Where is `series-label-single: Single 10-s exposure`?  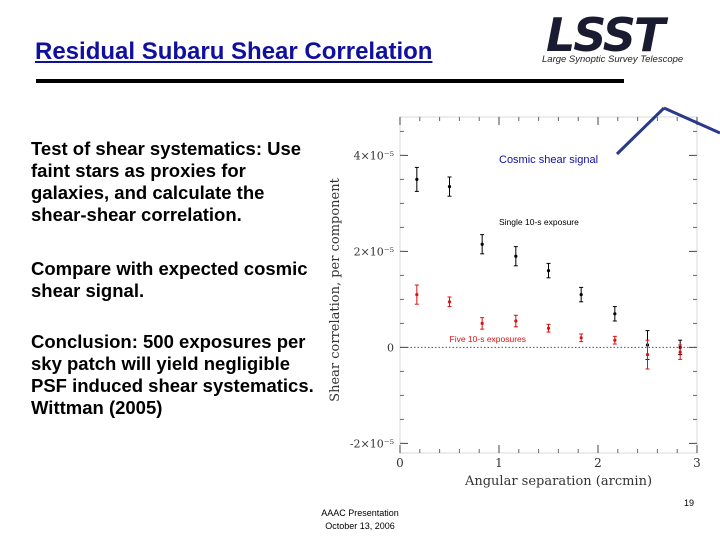
series-label-single: Single 10-s exposure is located at coordinates (539, 222).